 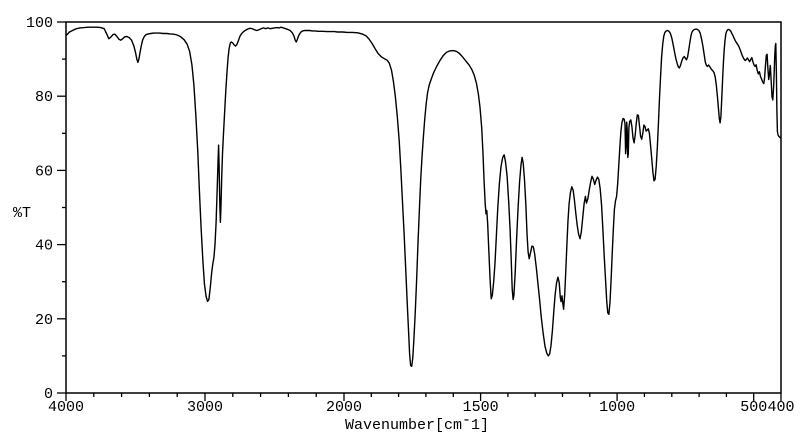 I want to click on y-tick-label-100: 100, so click(x=39, y=23).